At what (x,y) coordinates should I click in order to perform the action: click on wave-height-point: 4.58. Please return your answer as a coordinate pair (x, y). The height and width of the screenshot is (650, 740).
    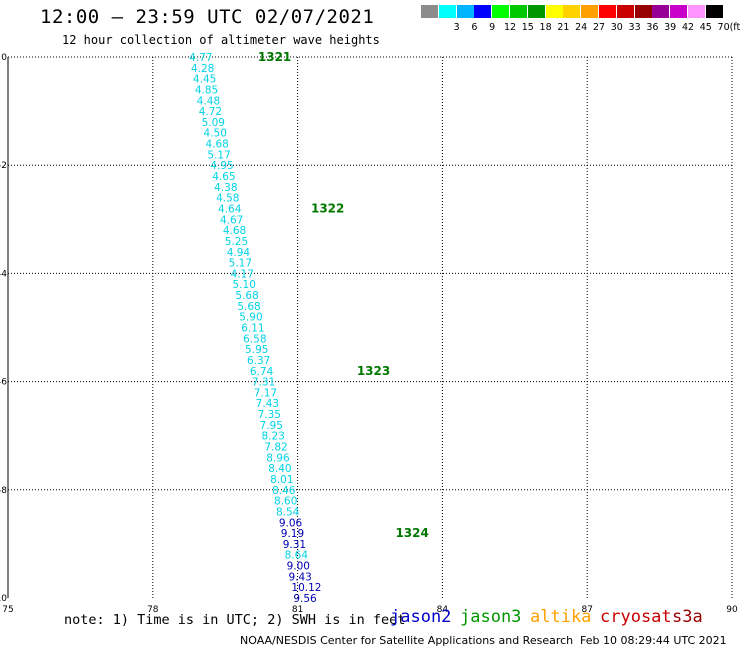
    Looking at the image, I should click on (227, 199).